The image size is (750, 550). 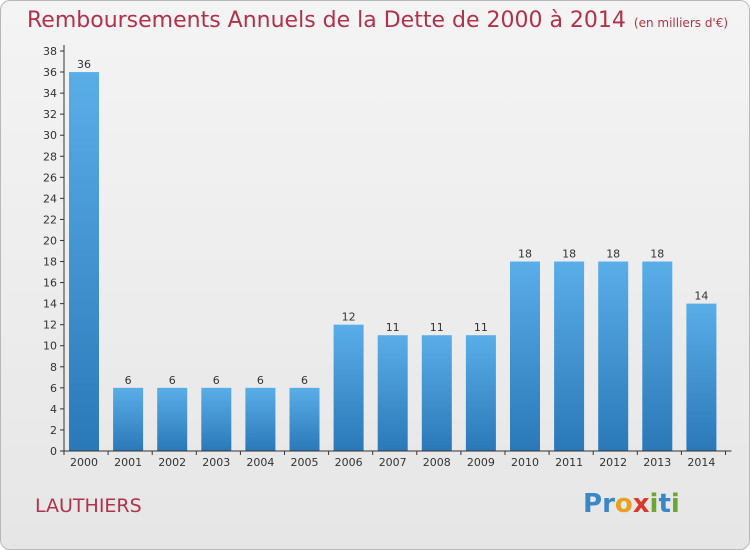 What do you see at coordinates (664, 504) in the screenshot?
I see `logo-letter: t` at bounding box center [664, 504].